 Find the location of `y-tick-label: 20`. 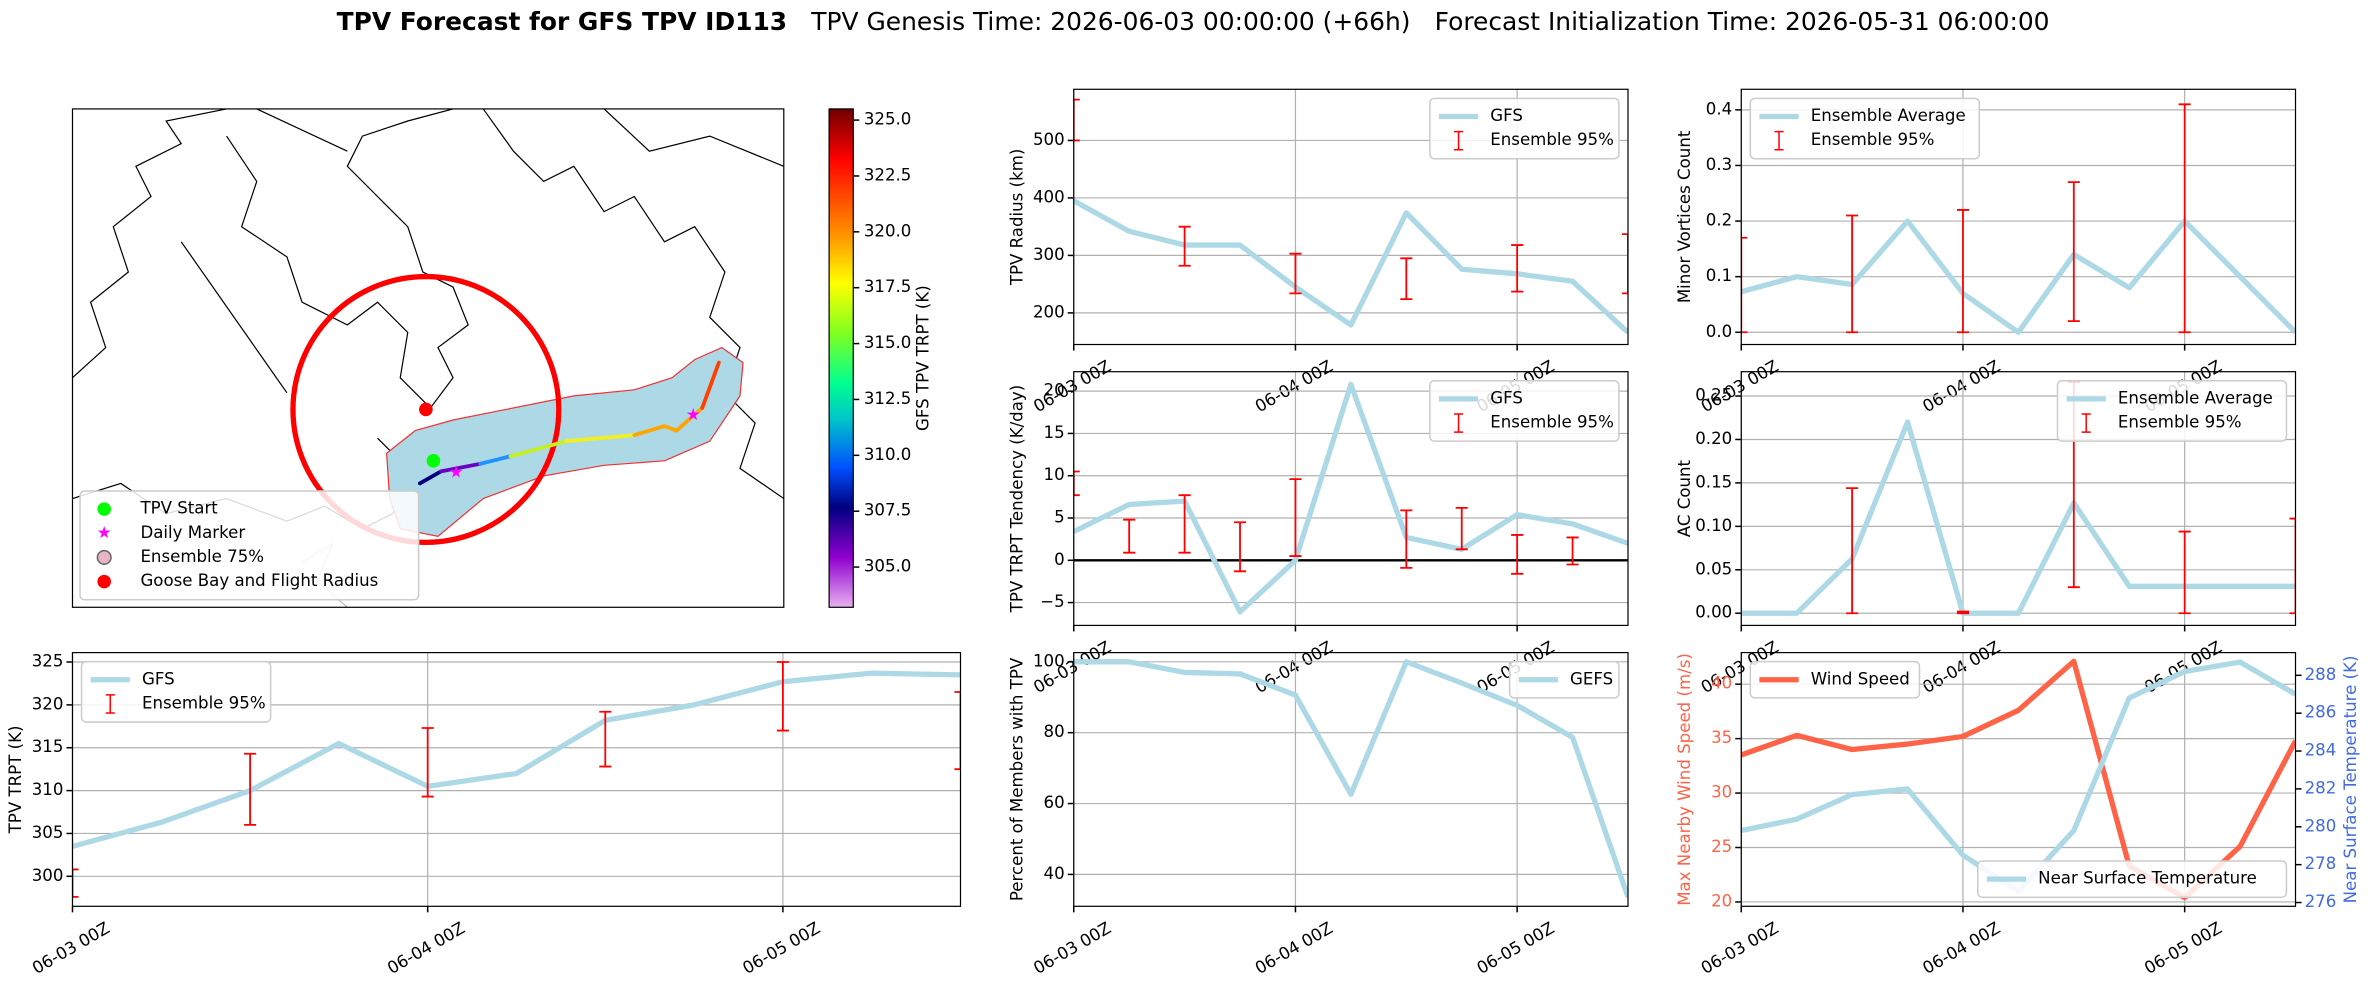

y-tick-label: 20 is located at coordinates (1054, 390).